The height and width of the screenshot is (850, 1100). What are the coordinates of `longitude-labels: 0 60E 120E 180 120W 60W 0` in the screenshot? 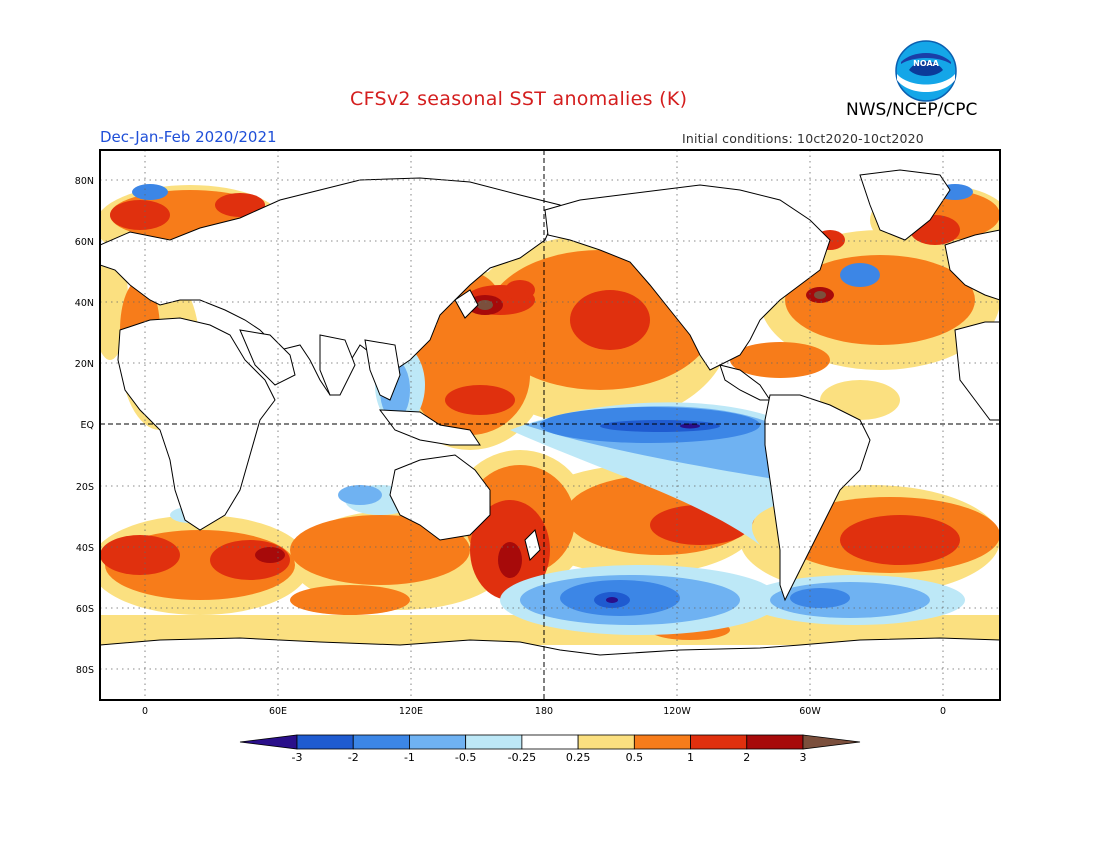 It's located at (544, 711).